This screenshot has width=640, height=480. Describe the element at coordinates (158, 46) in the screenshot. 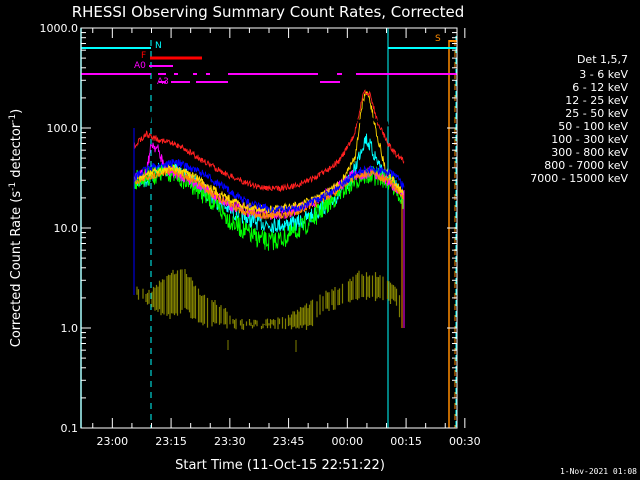

I see `flag-label: N` at that location.